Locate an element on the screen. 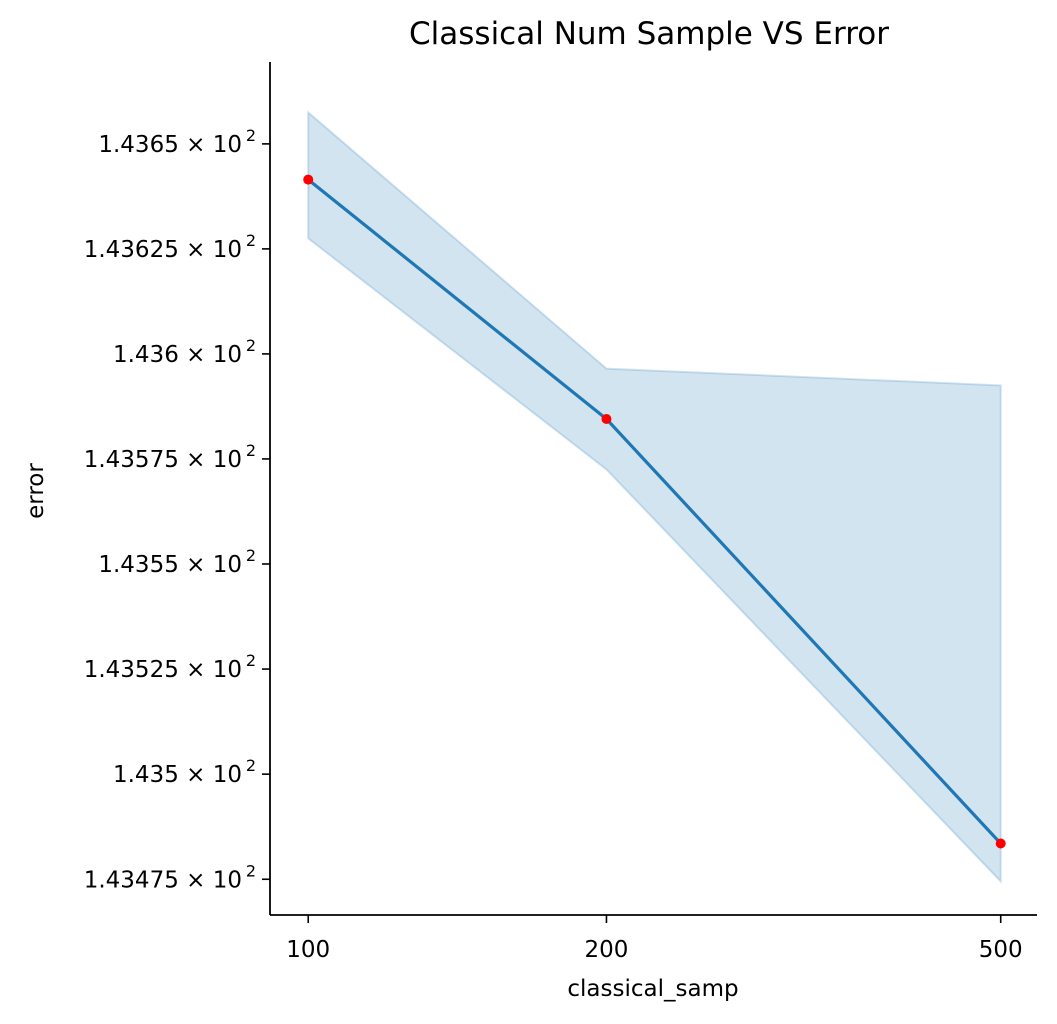 This screenshot has width=1057, height=1024. y-tick-label: 1.436 × 10 is located at coordinates (177, 355).